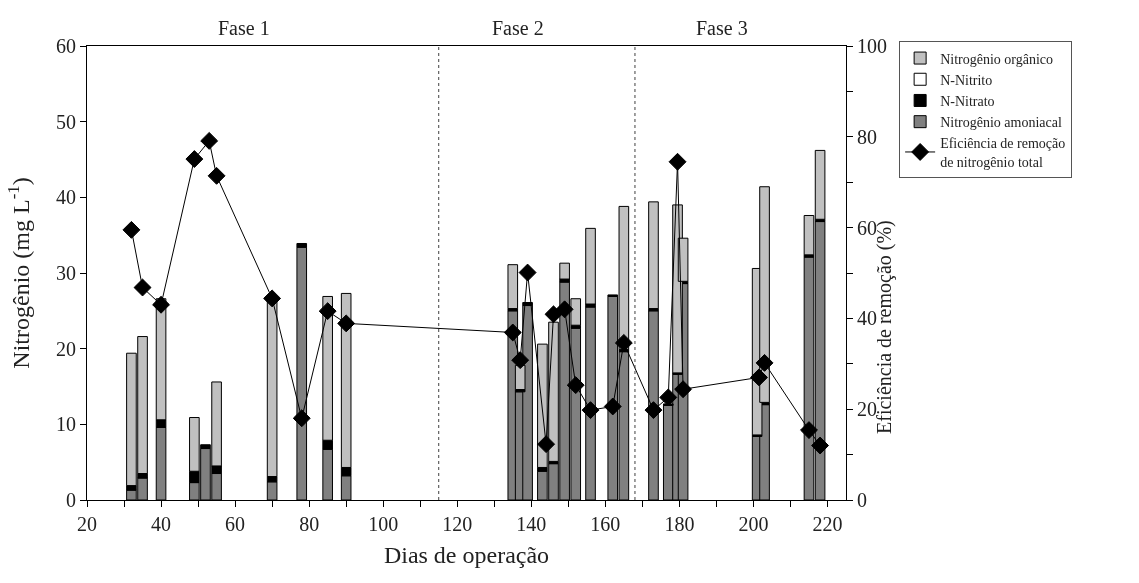  Describe the element at coordinates (967, 101) in the screenshot. I see `legend-label: N-Nitrato` at that location.